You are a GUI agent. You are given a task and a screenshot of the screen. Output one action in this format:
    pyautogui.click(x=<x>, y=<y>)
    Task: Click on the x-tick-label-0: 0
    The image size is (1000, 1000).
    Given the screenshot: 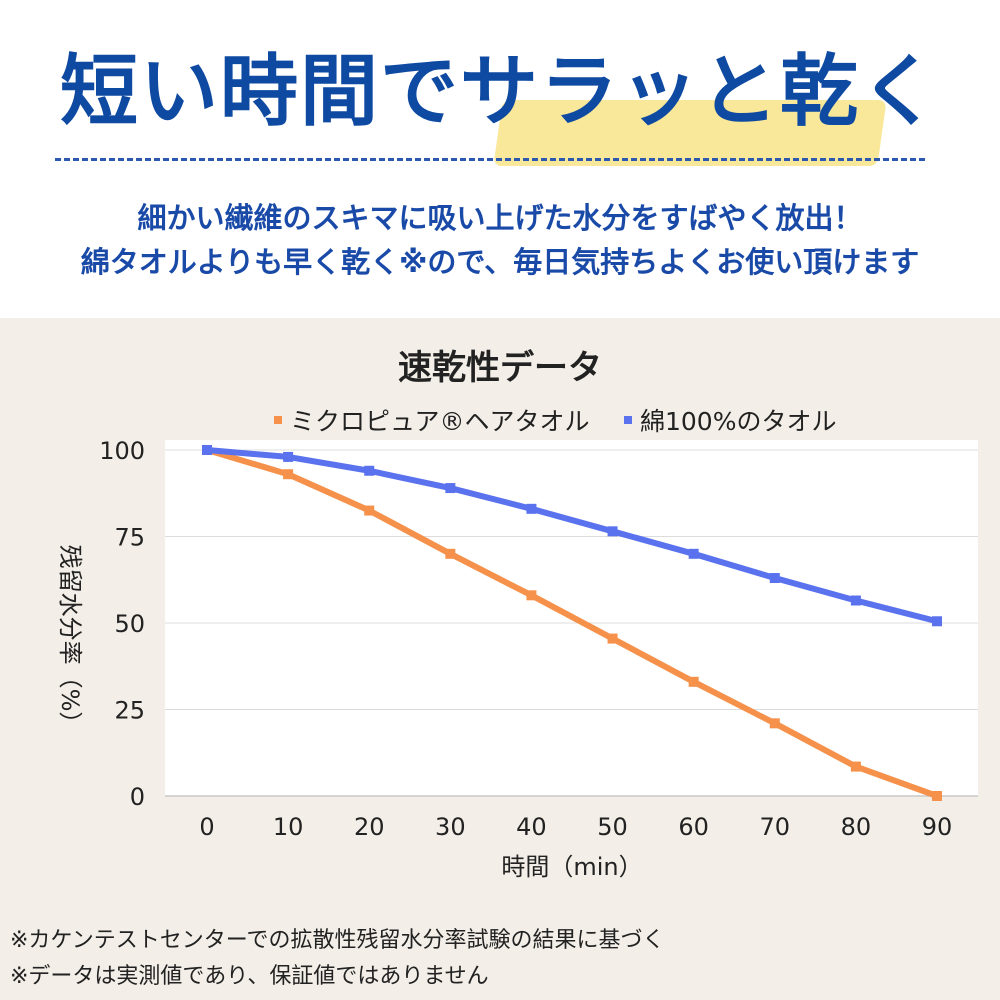 What is the action you would take?
    pyautogui.click(x=206, y=827)
    